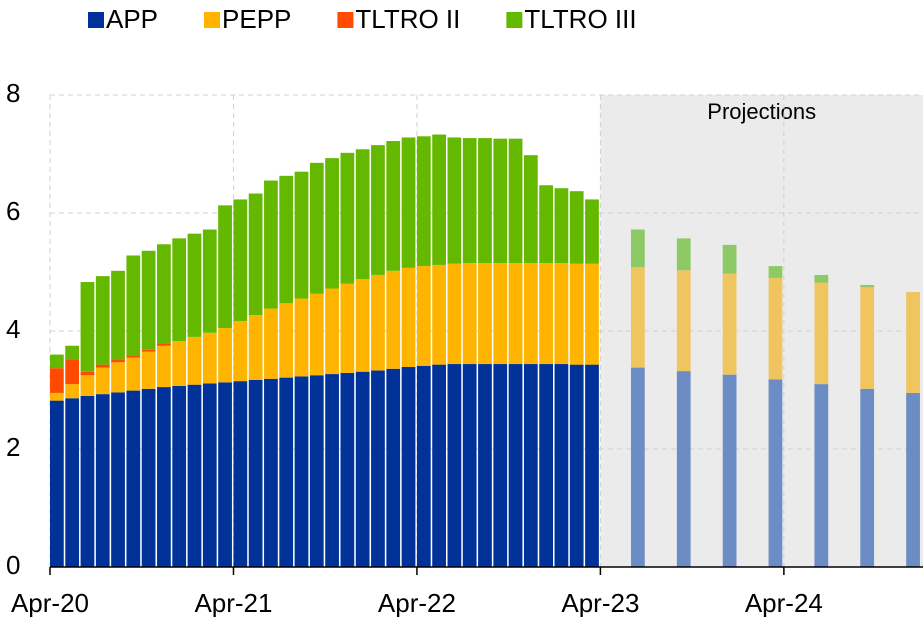 This screenshot has width=923, height=617. Describe the element at coordinates (13, 565) in the screenshot. I see `y-tick-label: 0` at that location.